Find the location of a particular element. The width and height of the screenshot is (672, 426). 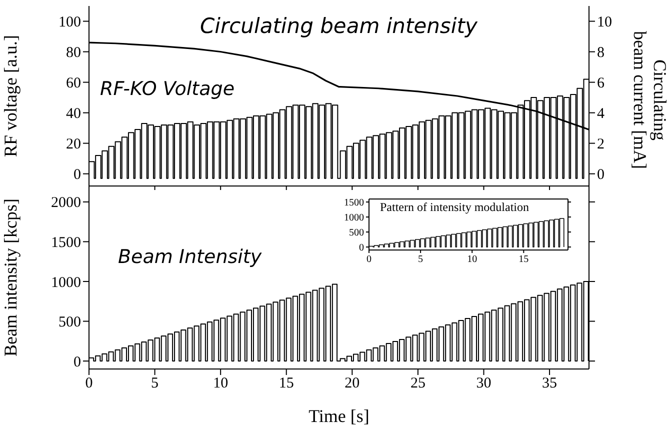

y-tick-label: 40 is located at coordinates (73, 114).